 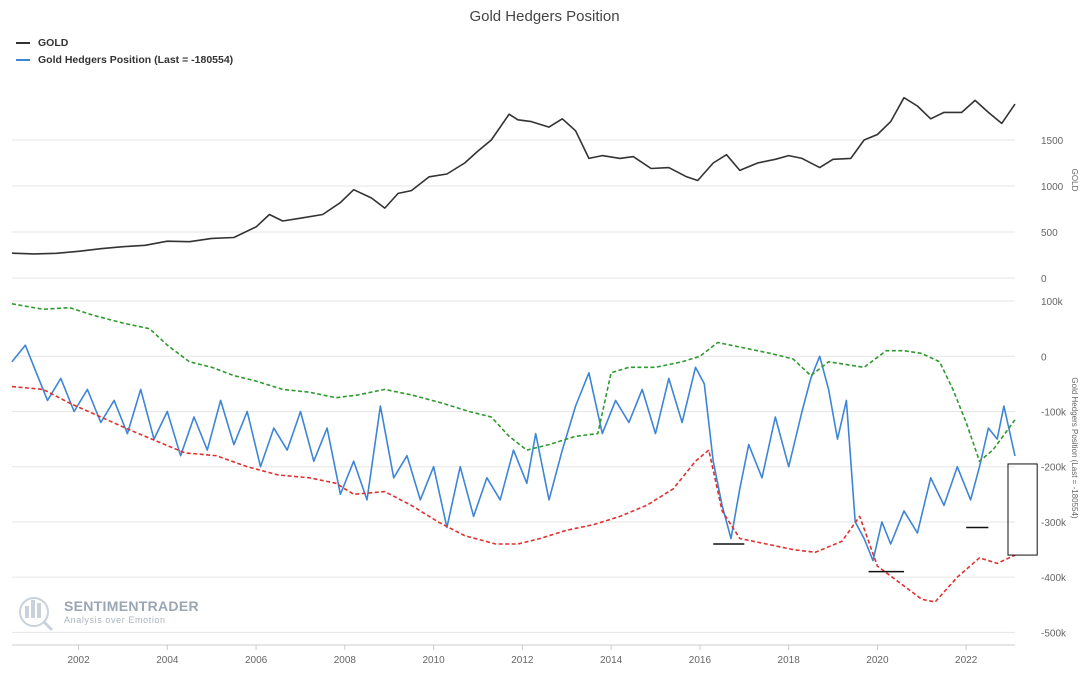 What do you see at coordinates (611, 660) in the screenshot?
I see `x-tick-label: 2014` at bounding box center [611, 660].